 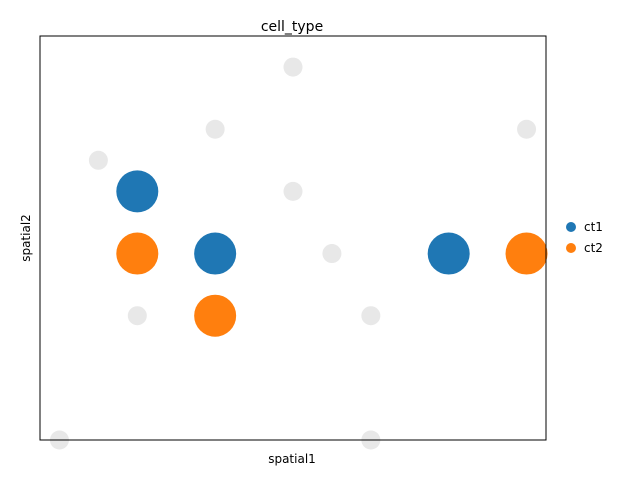 I want to click on legend-marker-ct2, so click(x=571, y=248).